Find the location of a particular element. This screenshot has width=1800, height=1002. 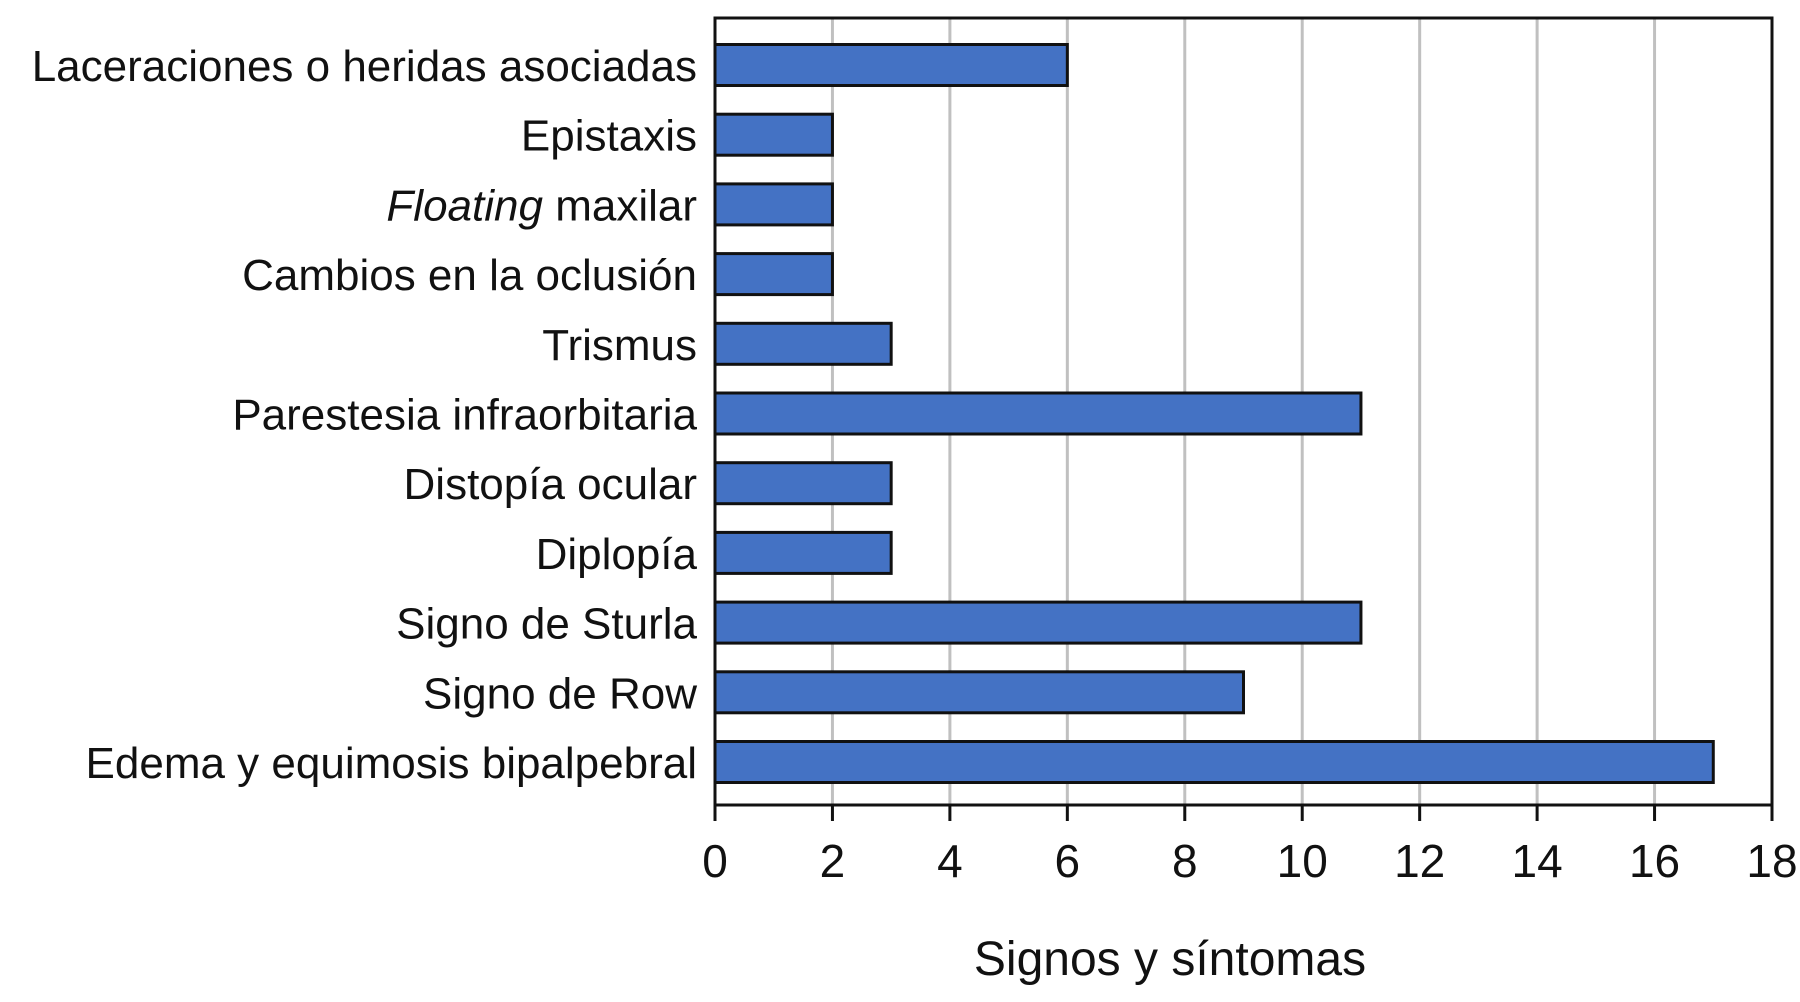

x-tick-label: 10 is located at coordinates (1302, 861).